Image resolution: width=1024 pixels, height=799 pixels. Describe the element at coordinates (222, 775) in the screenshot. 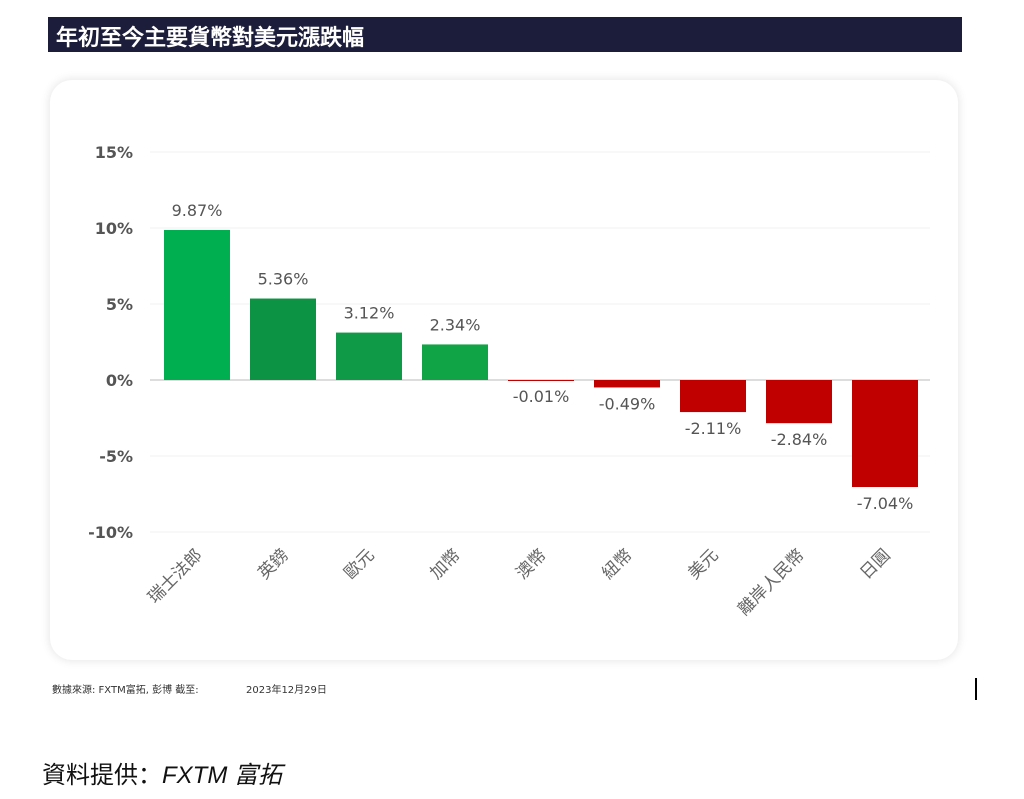

I see `caption-value: FXTM 富拓` at that location.